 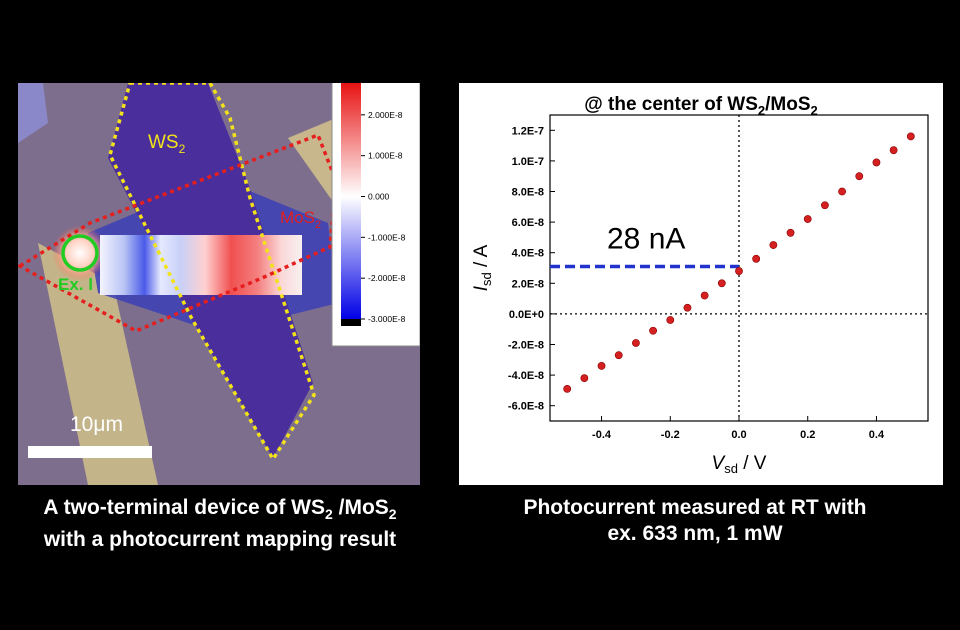 What do you see at coordinates (528, 284) in the screenshot?
I see `y-tick-label: 2.0E-8` at bounding box center [528, 284].